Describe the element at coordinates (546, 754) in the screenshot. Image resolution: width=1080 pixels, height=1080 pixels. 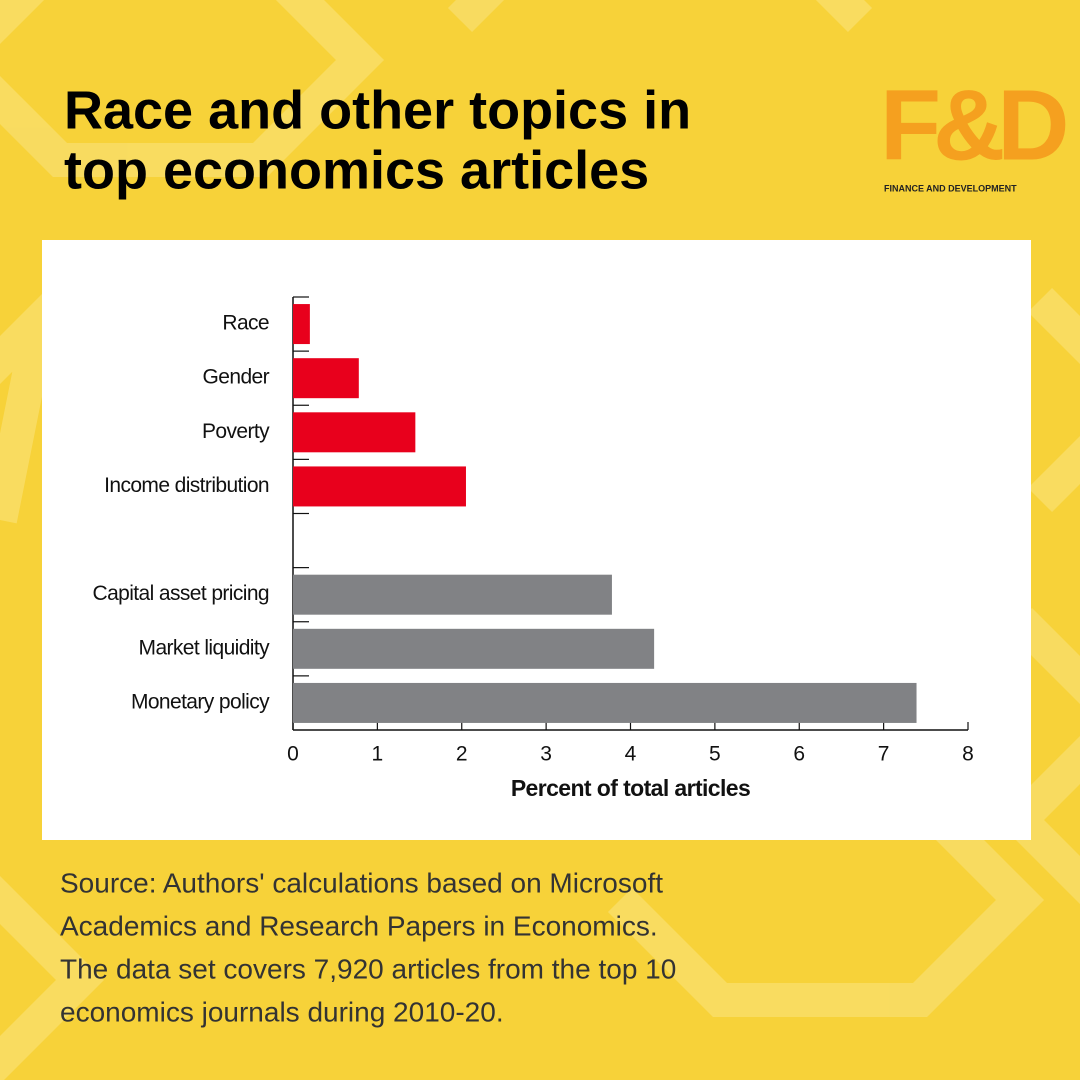
I see `x-tick-label: 3` at that location.